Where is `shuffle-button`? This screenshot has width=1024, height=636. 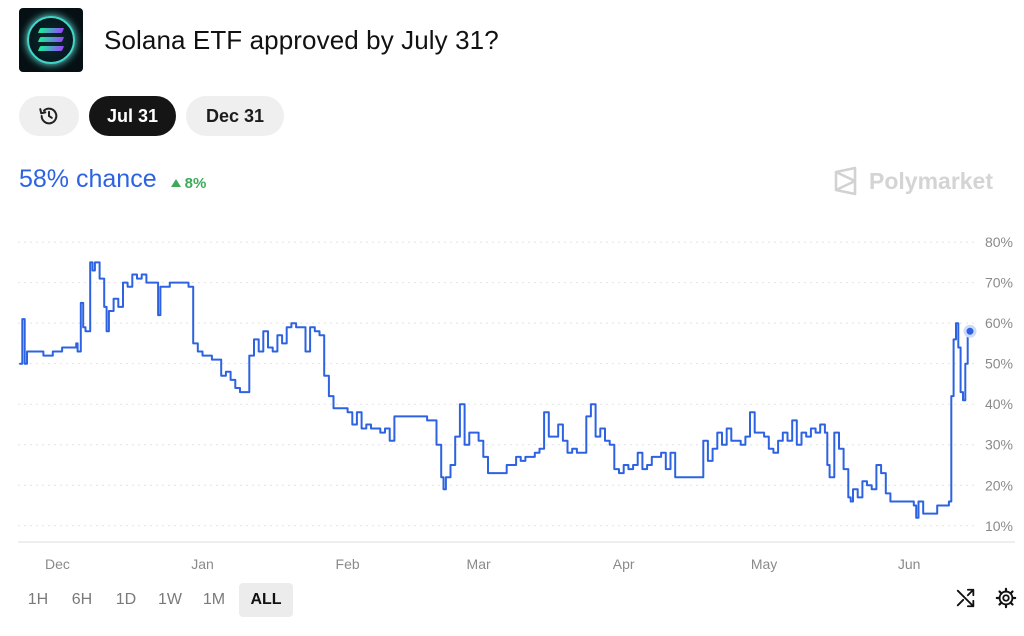 shuffle-button is located at coordinates (966, 598).